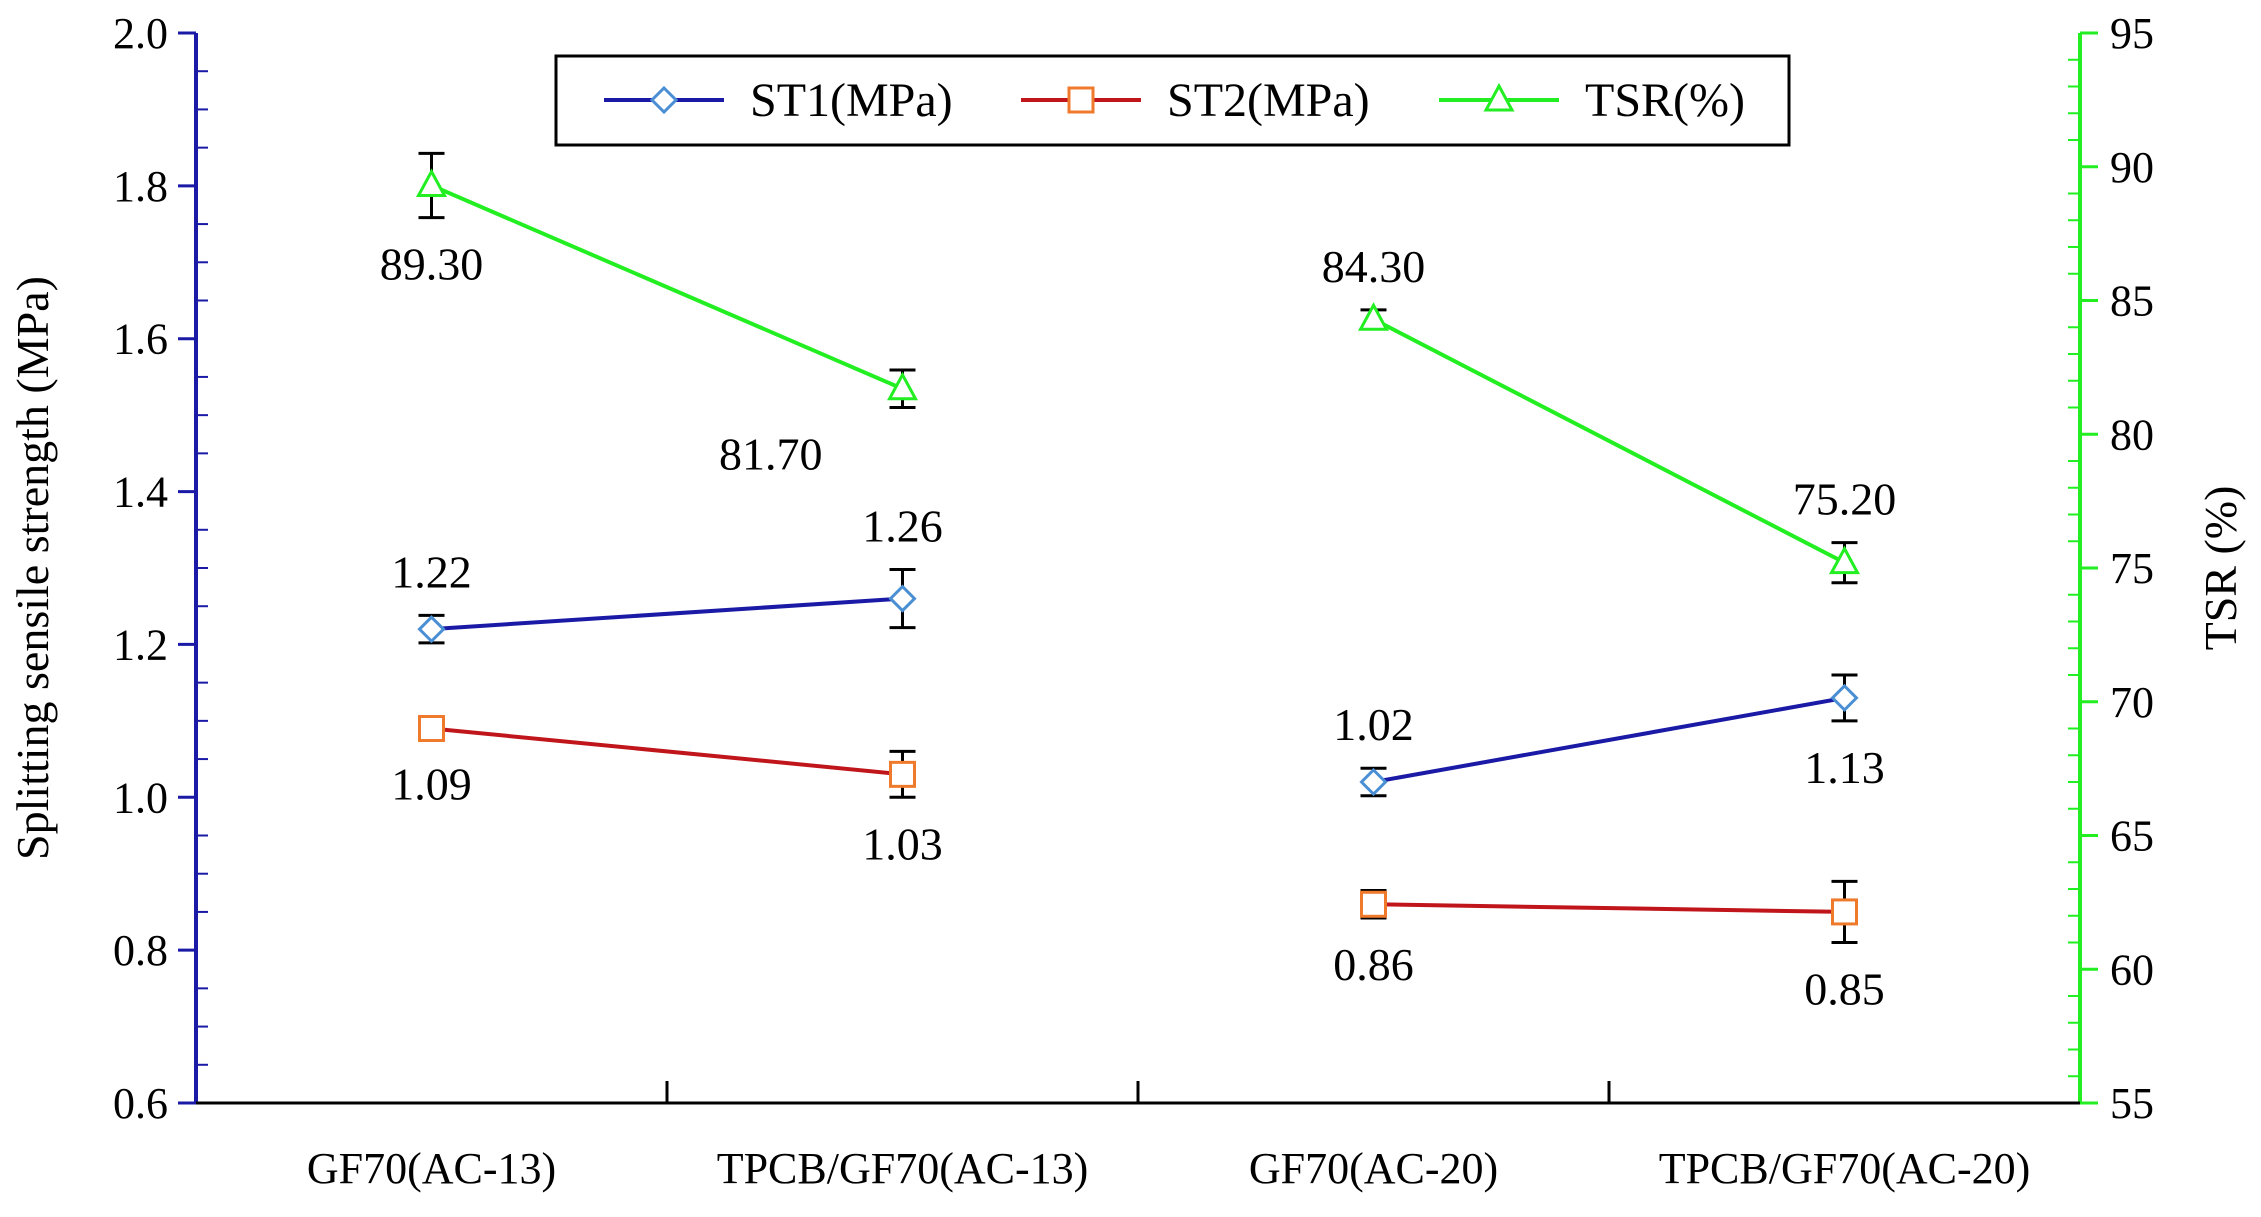 Image resolution: width=2261 pixels, height=1217 pixels. Describe the element at coordinates (1845, 499) in the screenshot. I see `data-label: 75.20` at that location.